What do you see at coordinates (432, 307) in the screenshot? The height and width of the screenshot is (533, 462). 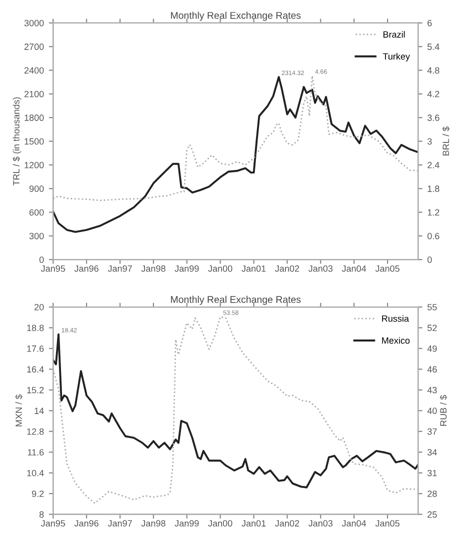 I see `y2-tick-label: 55` at bounding box center [432, 307].